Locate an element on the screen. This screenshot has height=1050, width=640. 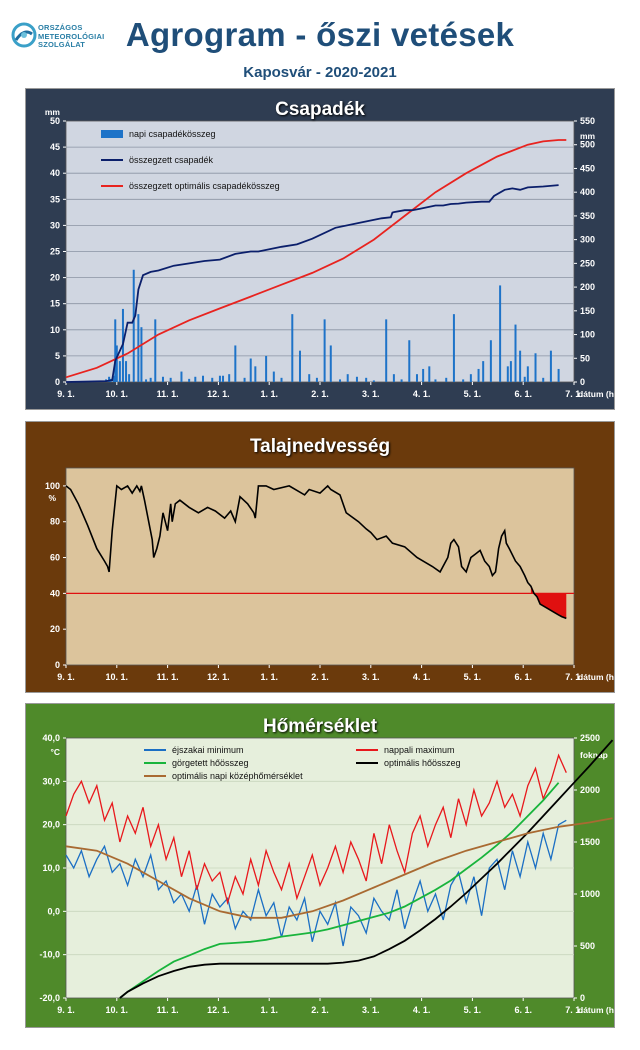
y2-tick-label: 200 is located at coordinates (587, 287).